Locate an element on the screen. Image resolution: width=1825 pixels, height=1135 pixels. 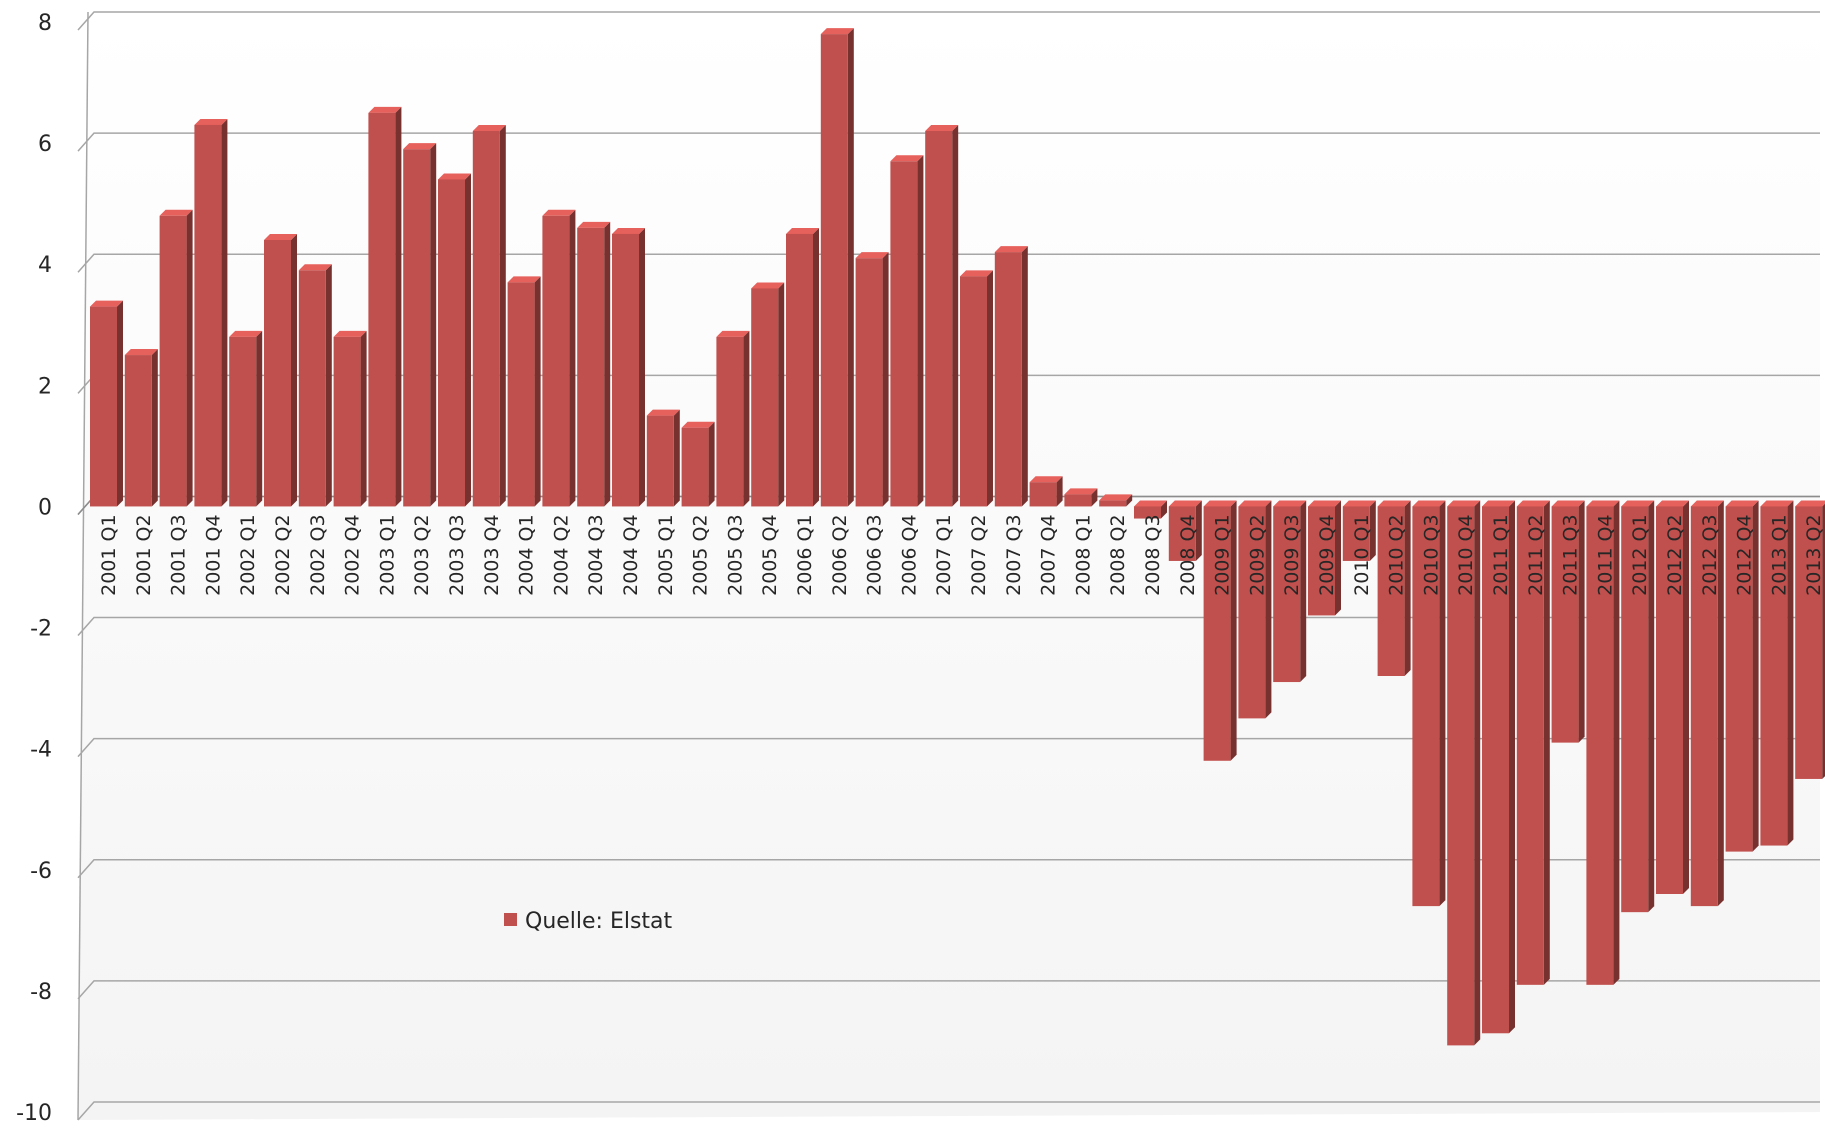
x-tick-label: 2005 Q4 is located at coordinates (770, 554).